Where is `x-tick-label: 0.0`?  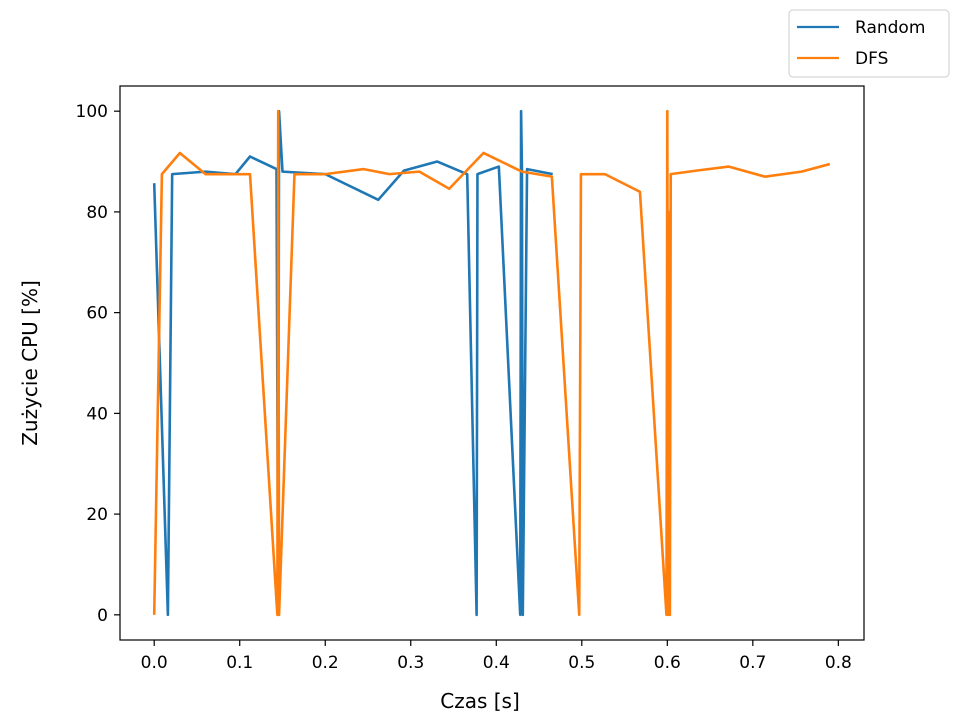 x-tick-label: 0.0 is located at coordinates (154, 663).